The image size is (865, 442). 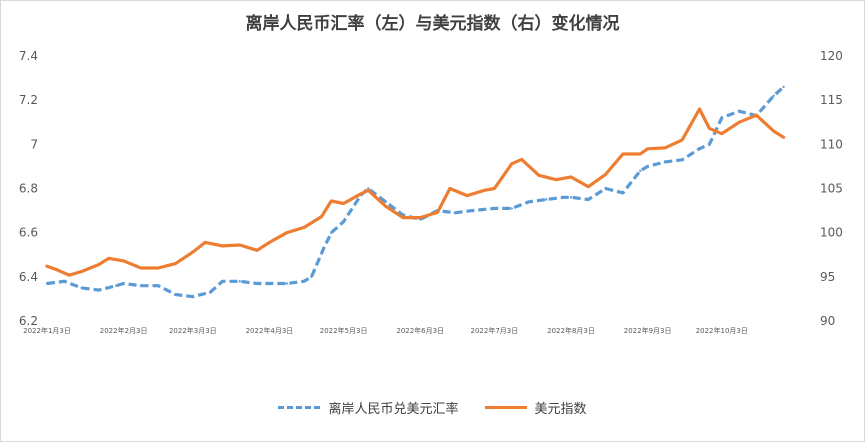 I want to click on legend-item-series-1: 离岸人民币兑美元汇率, so click(x=368, y=407).